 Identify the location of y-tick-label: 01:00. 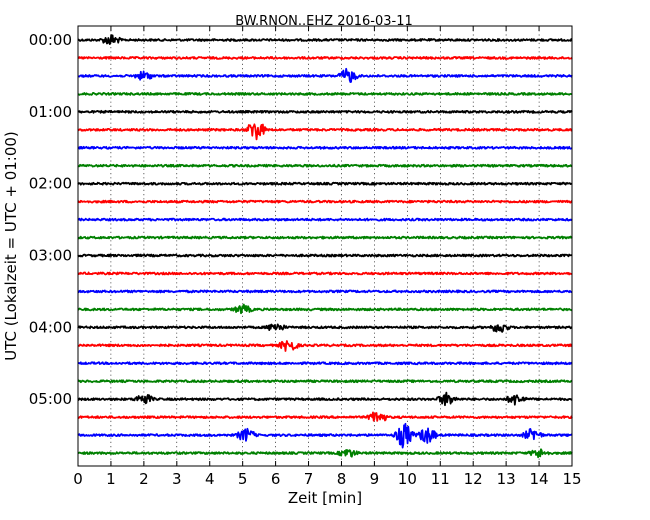
(50, 112).